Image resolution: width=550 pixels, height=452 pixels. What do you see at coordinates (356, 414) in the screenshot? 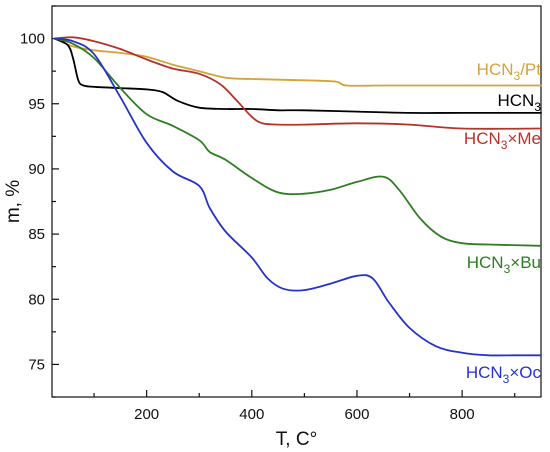
I see `x-tick-label: 600` at bounding box center [356, 414].